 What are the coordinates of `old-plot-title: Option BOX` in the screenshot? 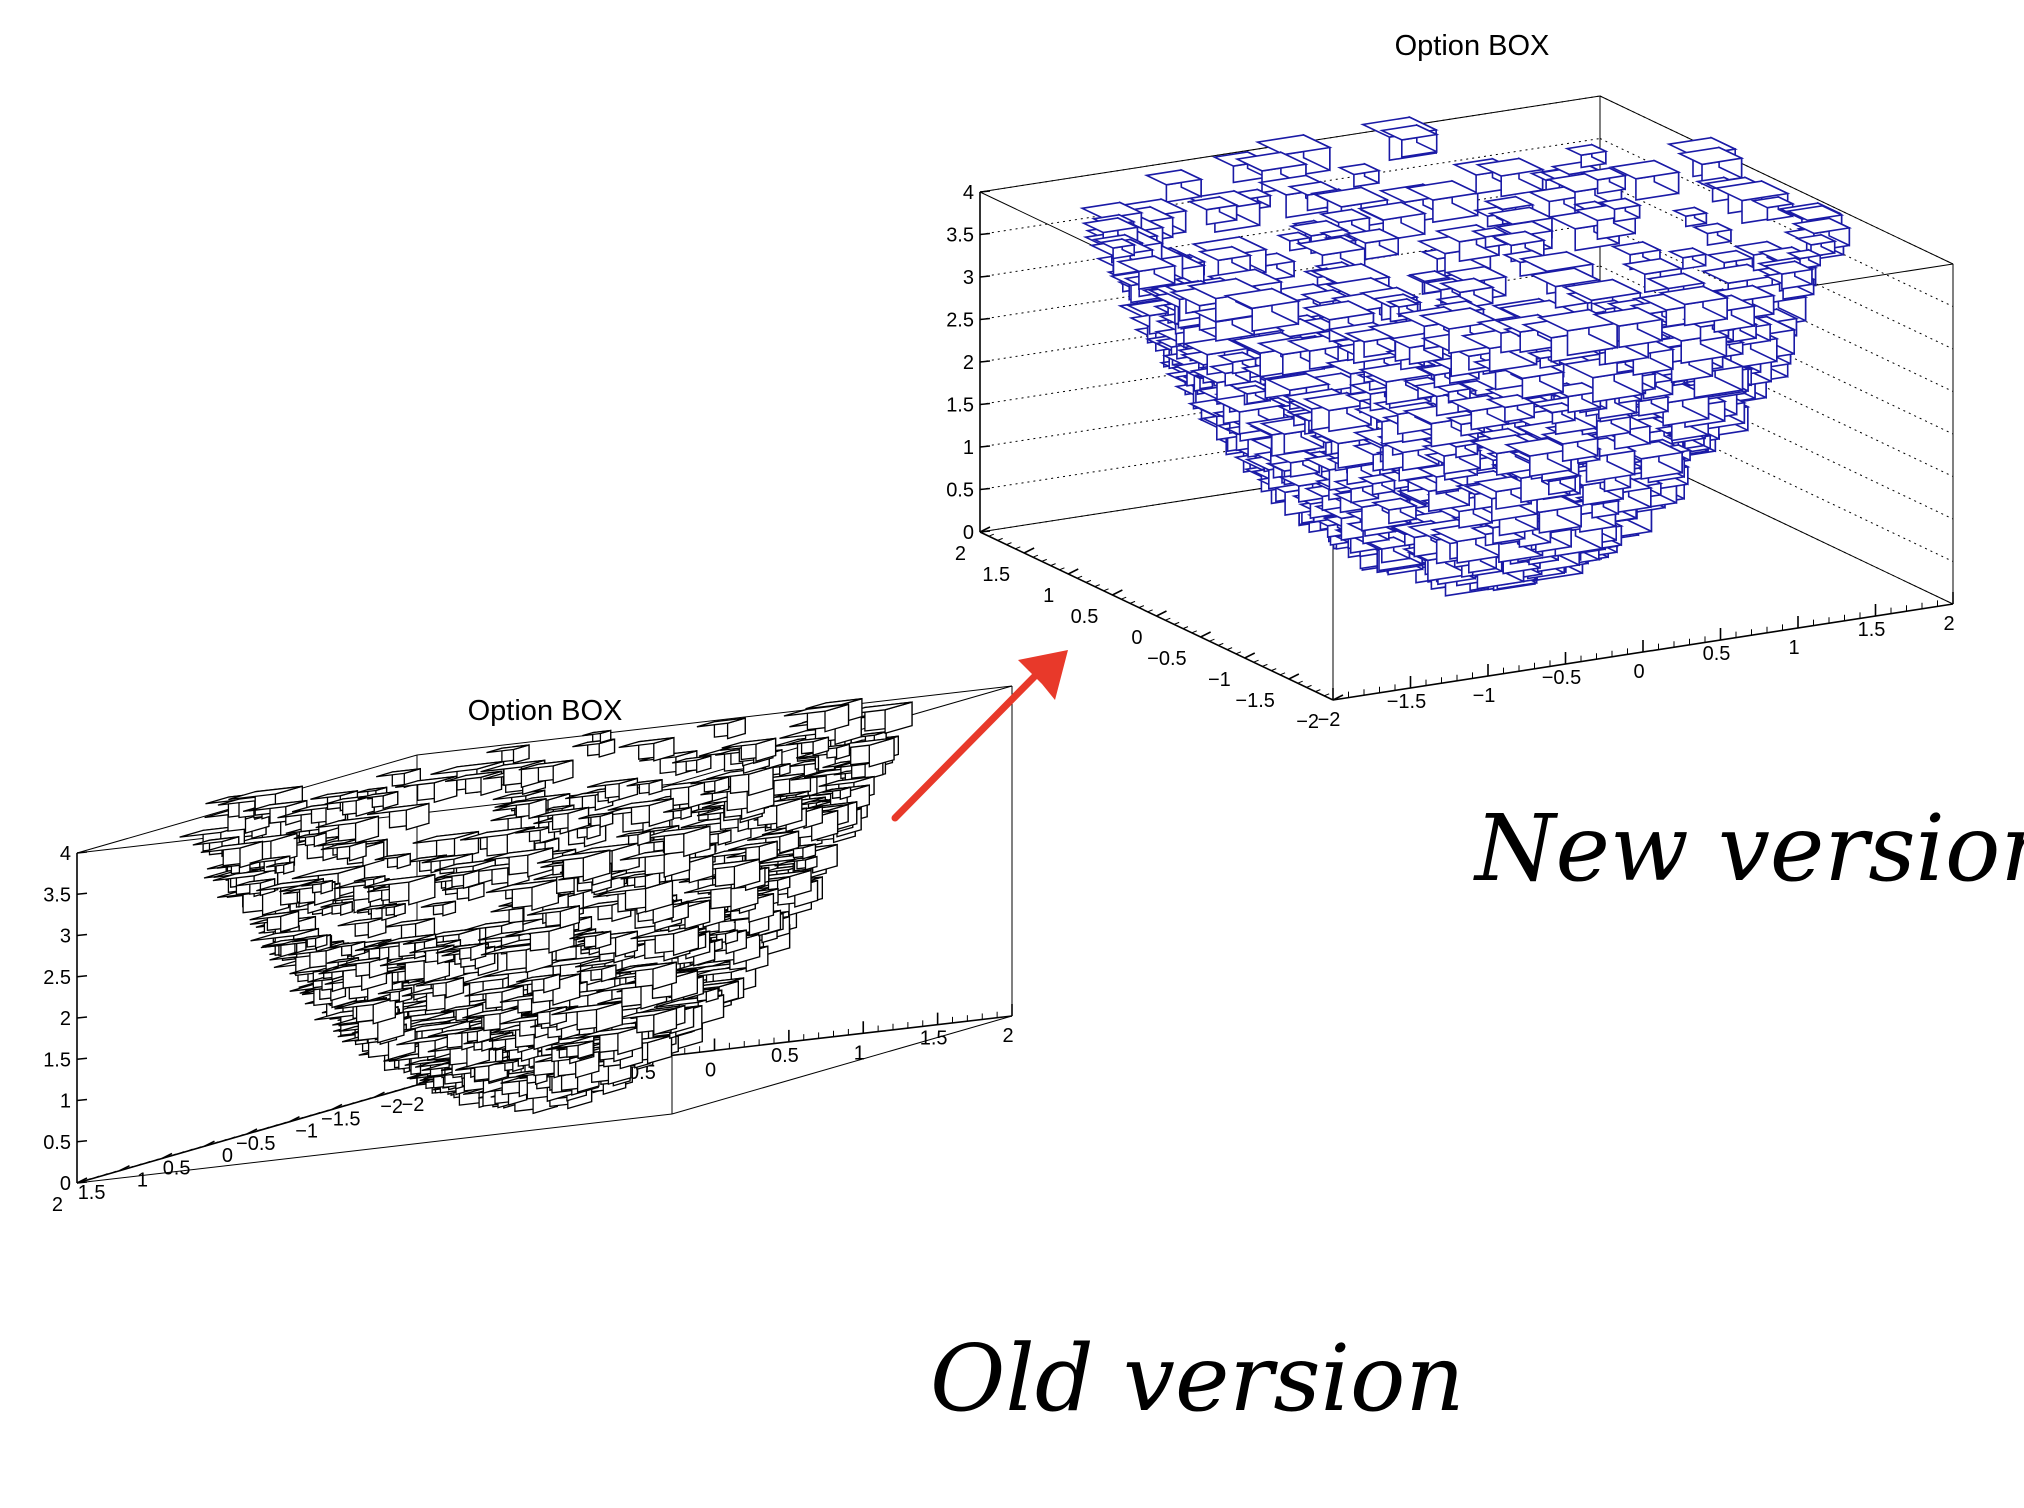 It's located at (545, 711).